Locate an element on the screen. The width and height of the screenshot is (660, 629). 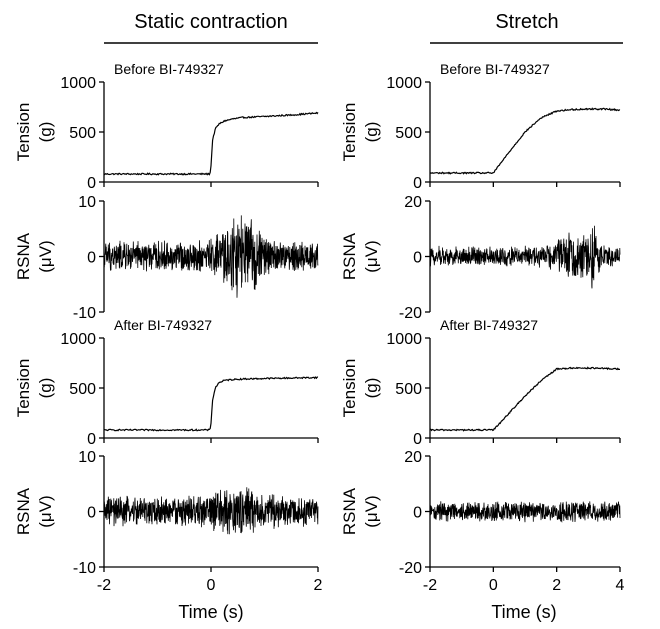
x-axis-title-stretch: Time (s) is located at coordinates (523, 612).